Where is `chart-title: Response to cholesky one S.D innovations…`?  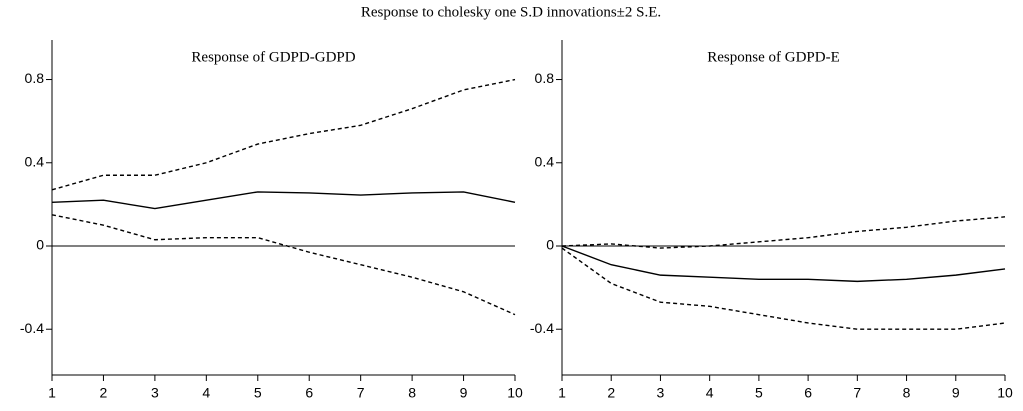 chart-title: Response to cholesky one S.D innovations… is located at coordinates (511, 12).